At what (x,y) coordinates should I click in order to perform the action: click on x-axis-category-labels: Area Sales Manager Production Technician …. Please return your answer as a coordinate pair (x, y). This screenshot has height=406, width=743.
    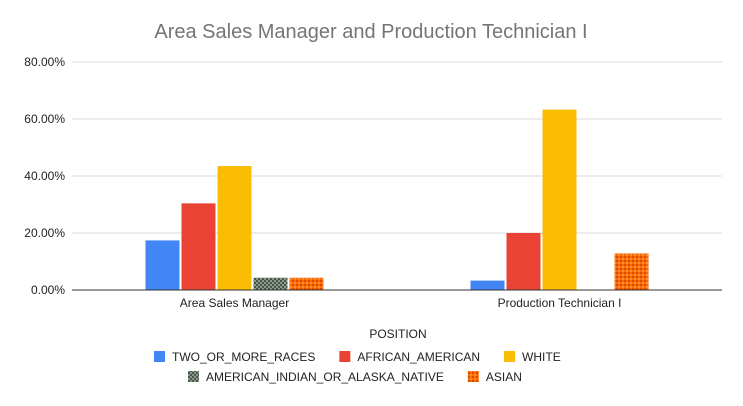
    Looking at the image, I should click on (401, 303).